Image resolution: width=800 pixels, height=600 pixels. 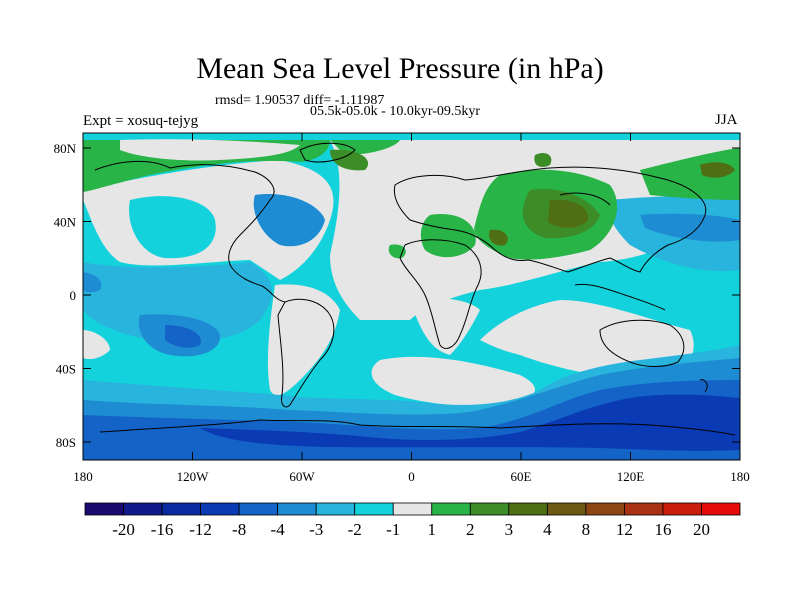 I want to click on y-tick-label: 80S, so click(x=66, y=442).